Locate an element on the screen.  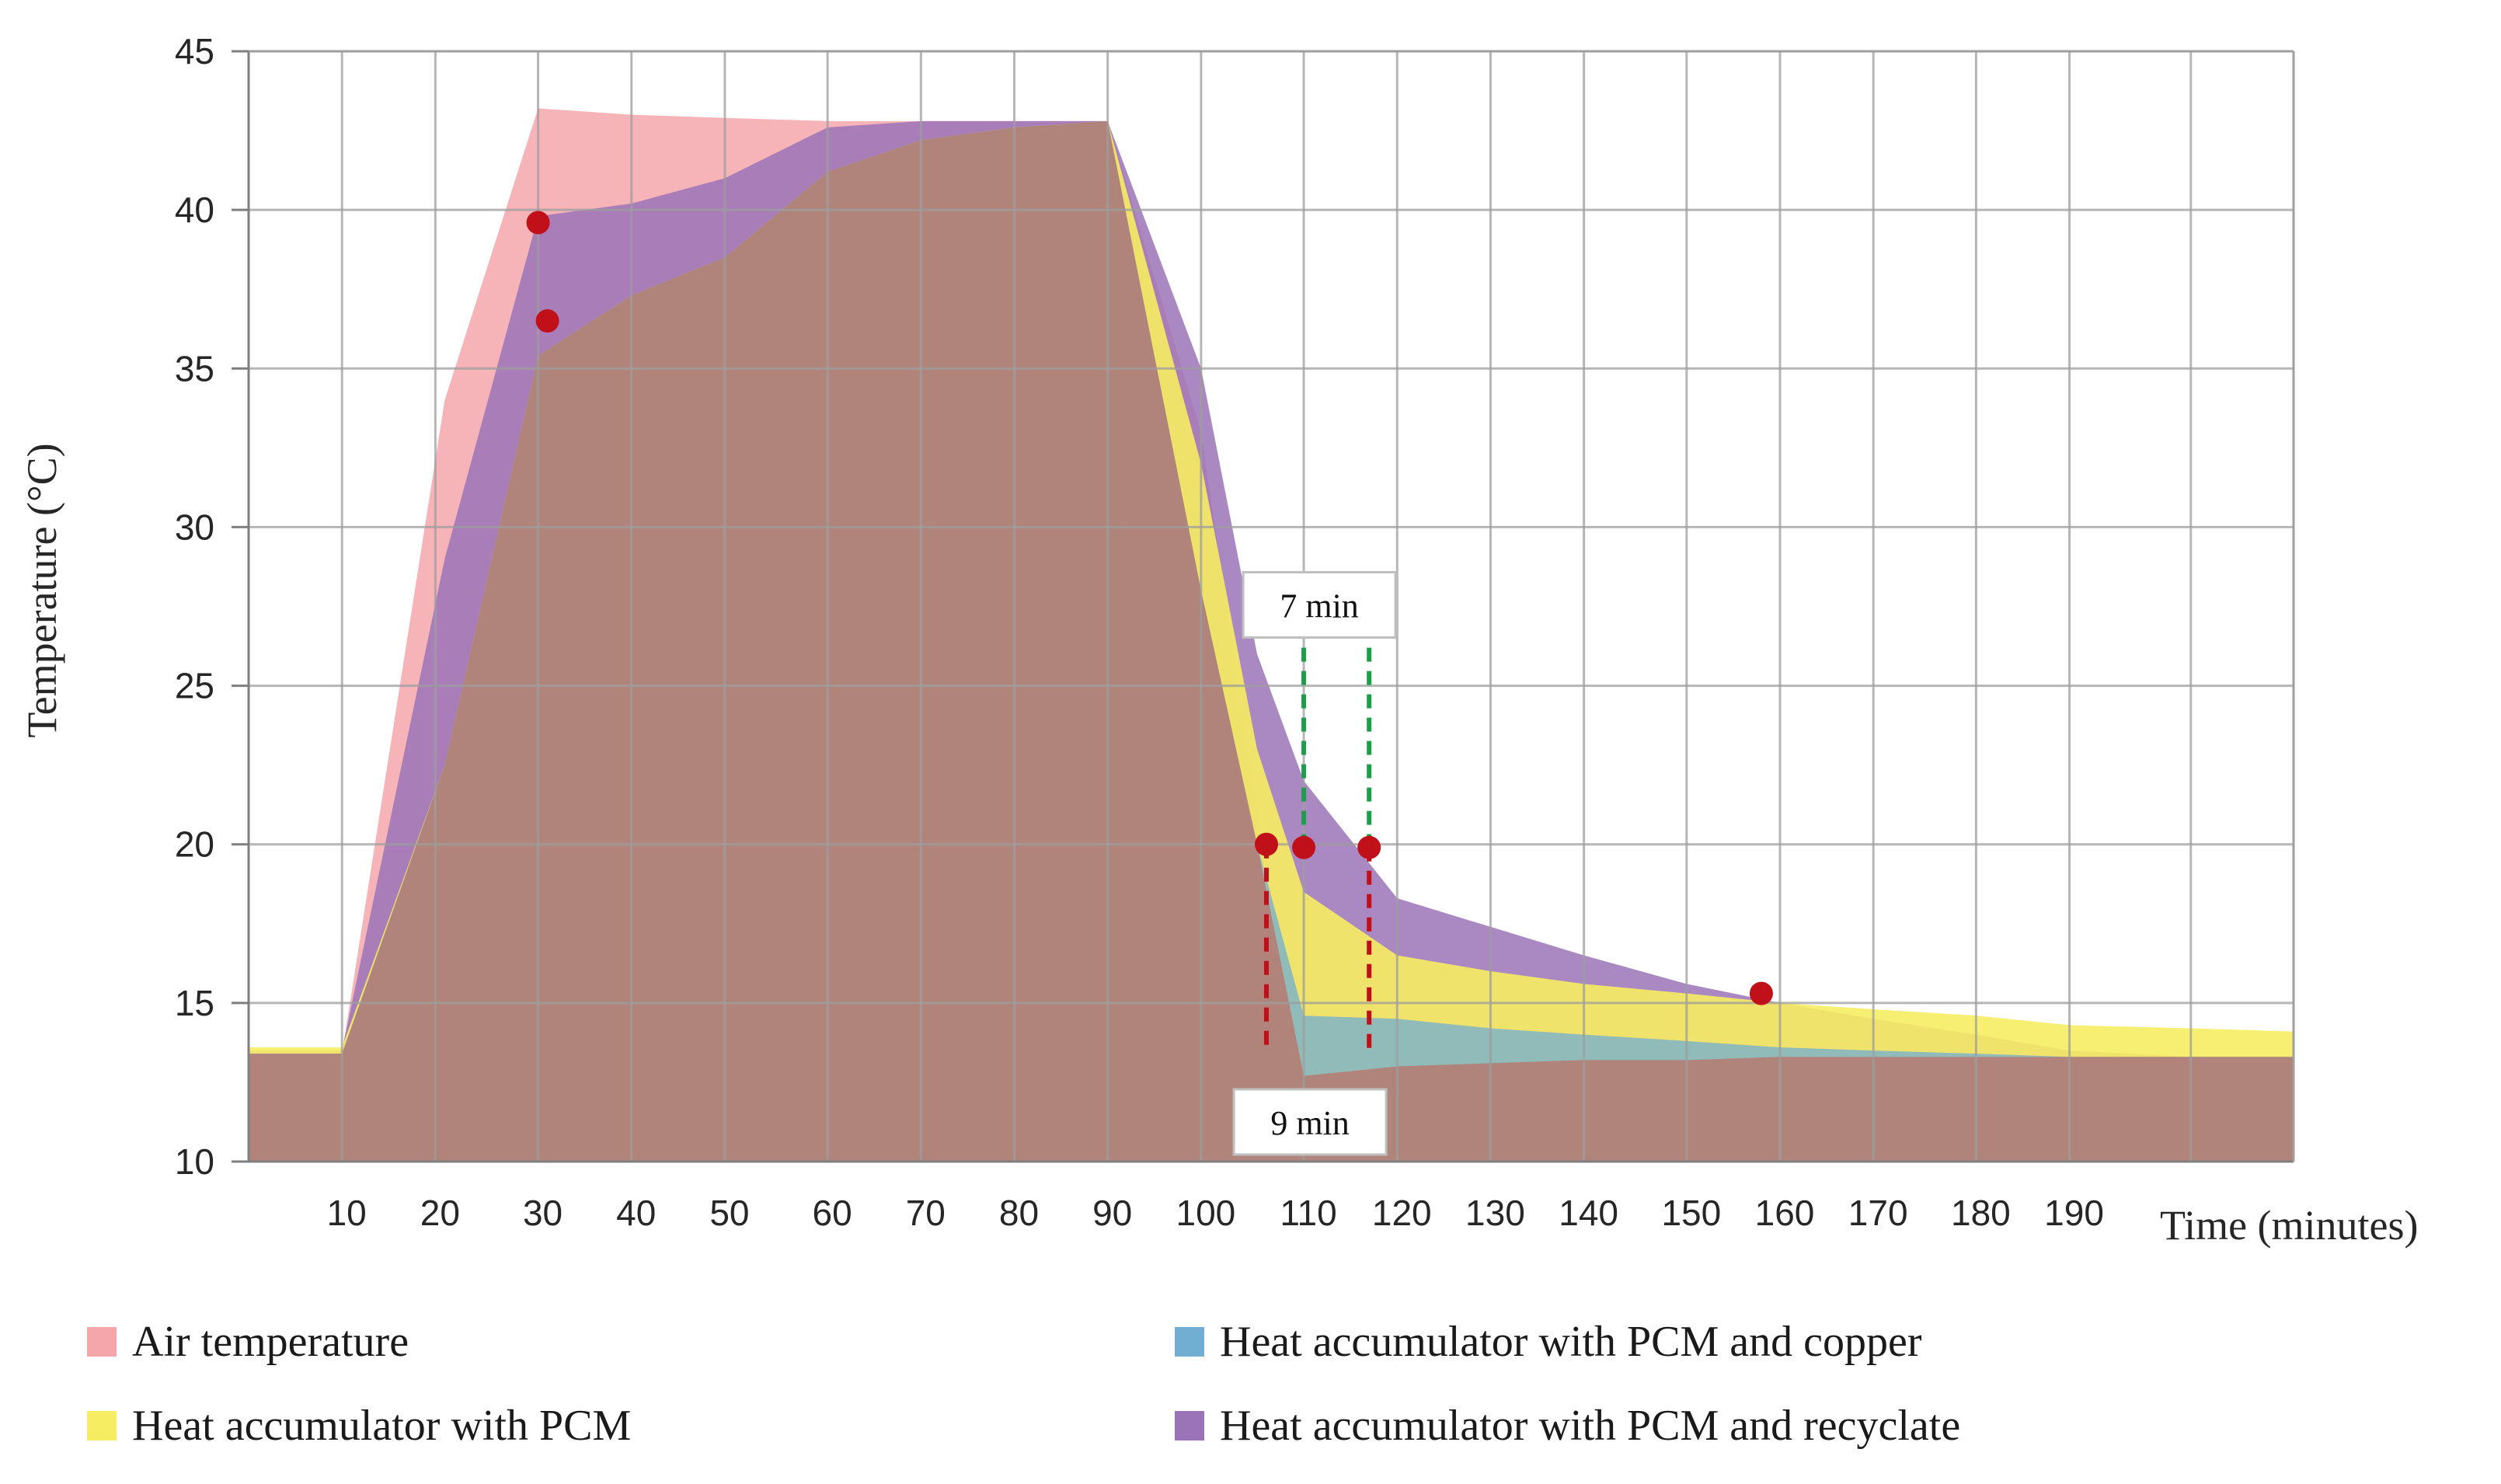
x-tick-label: 80 is located at coordinates (1019, 1213).